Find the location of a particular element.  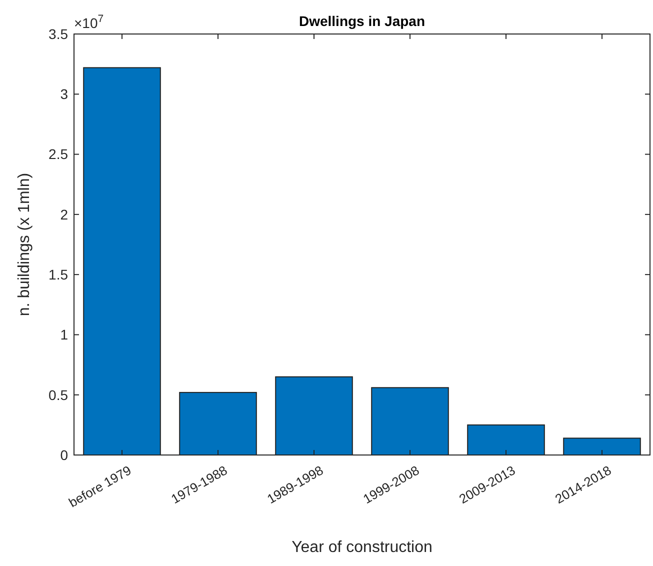

y-tick-label: 0.5 is located at coordinates (58, 394).